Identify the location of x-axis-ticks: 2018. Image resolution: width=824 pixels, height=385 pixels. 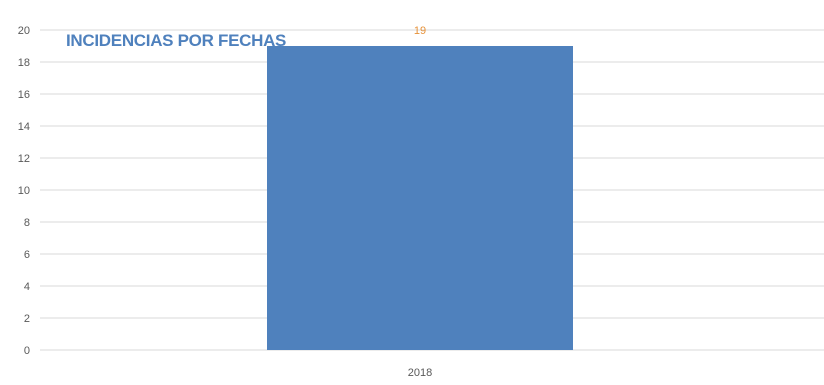
(420, 373).